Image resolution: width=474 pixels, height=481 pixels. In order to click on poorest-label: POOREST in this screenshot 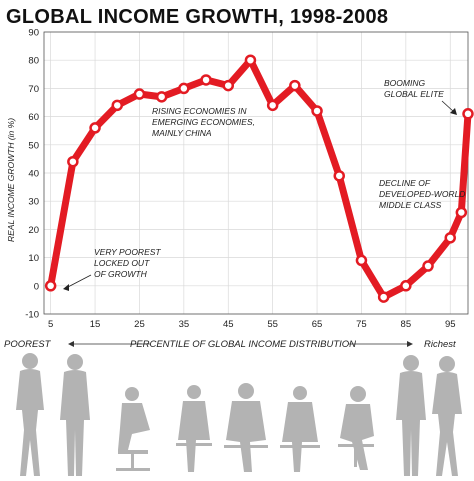, I will do `click(28, 344)`.